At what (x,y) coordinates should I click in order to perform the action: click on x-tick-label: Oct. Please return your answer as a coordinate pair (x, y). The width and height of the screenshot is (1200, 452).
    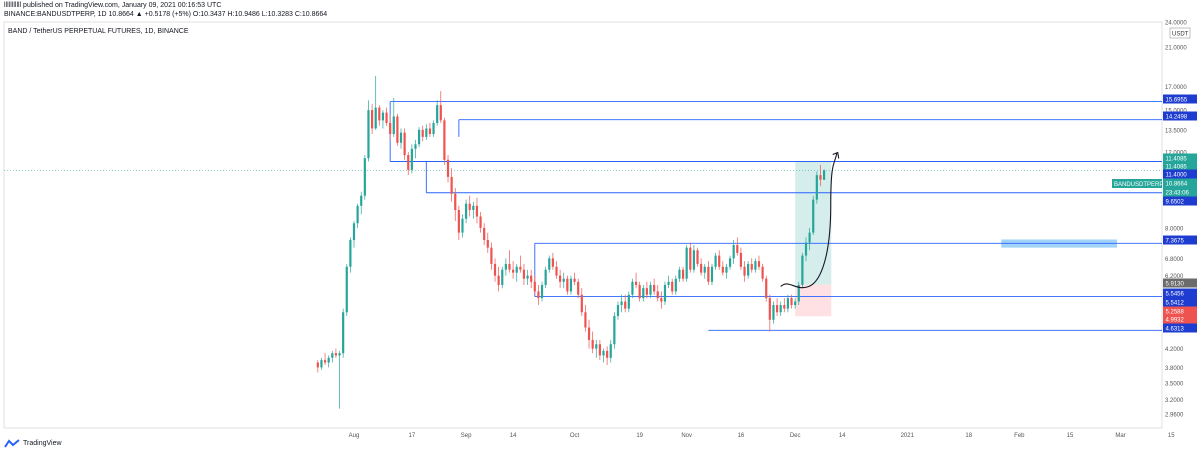
    Looking at the image, I should click on (575, 436).